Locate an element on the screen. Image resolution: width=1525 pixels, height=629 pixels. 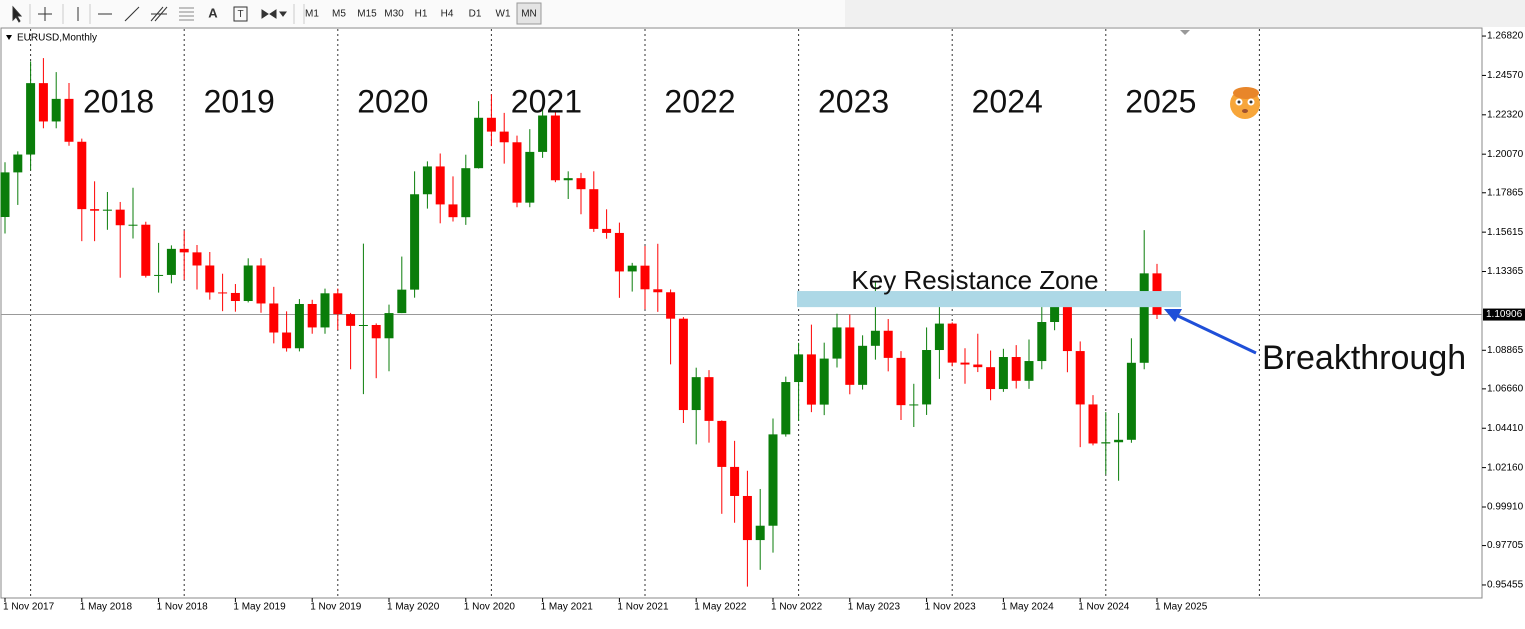
arrow-head is located at coordinates (1173, 315).